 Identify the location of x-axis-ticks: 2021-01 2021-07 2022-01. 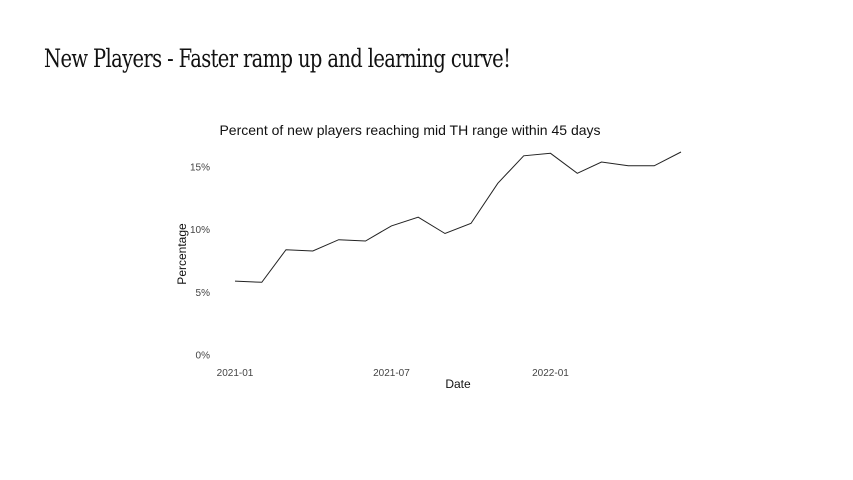
(393, 373).